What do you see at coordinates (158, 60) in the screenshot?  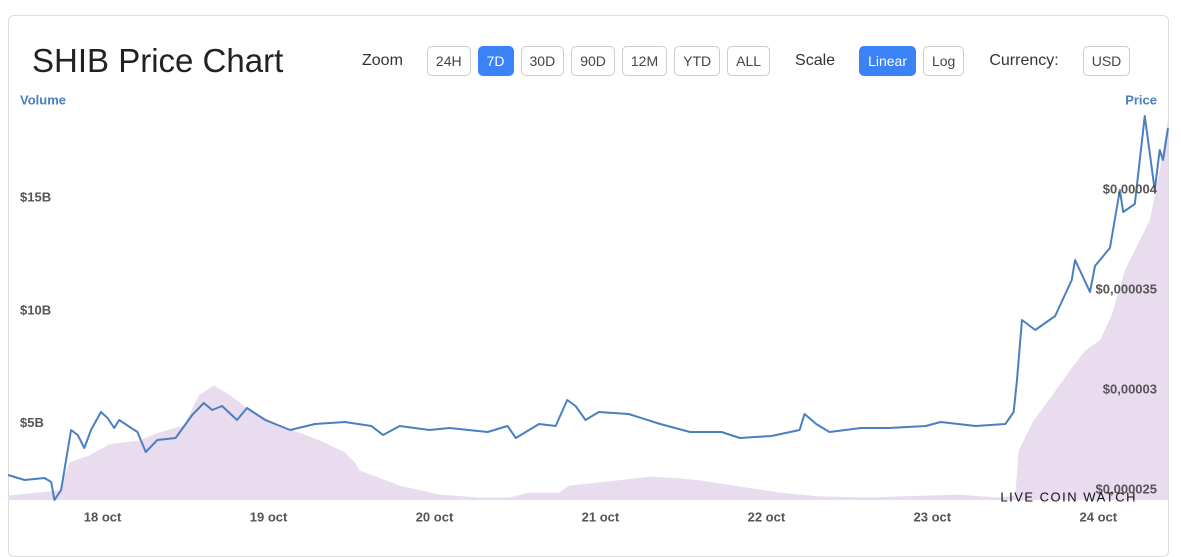 I see `chart-title: SHIB Price Chart` at bounding box center [158, 60].